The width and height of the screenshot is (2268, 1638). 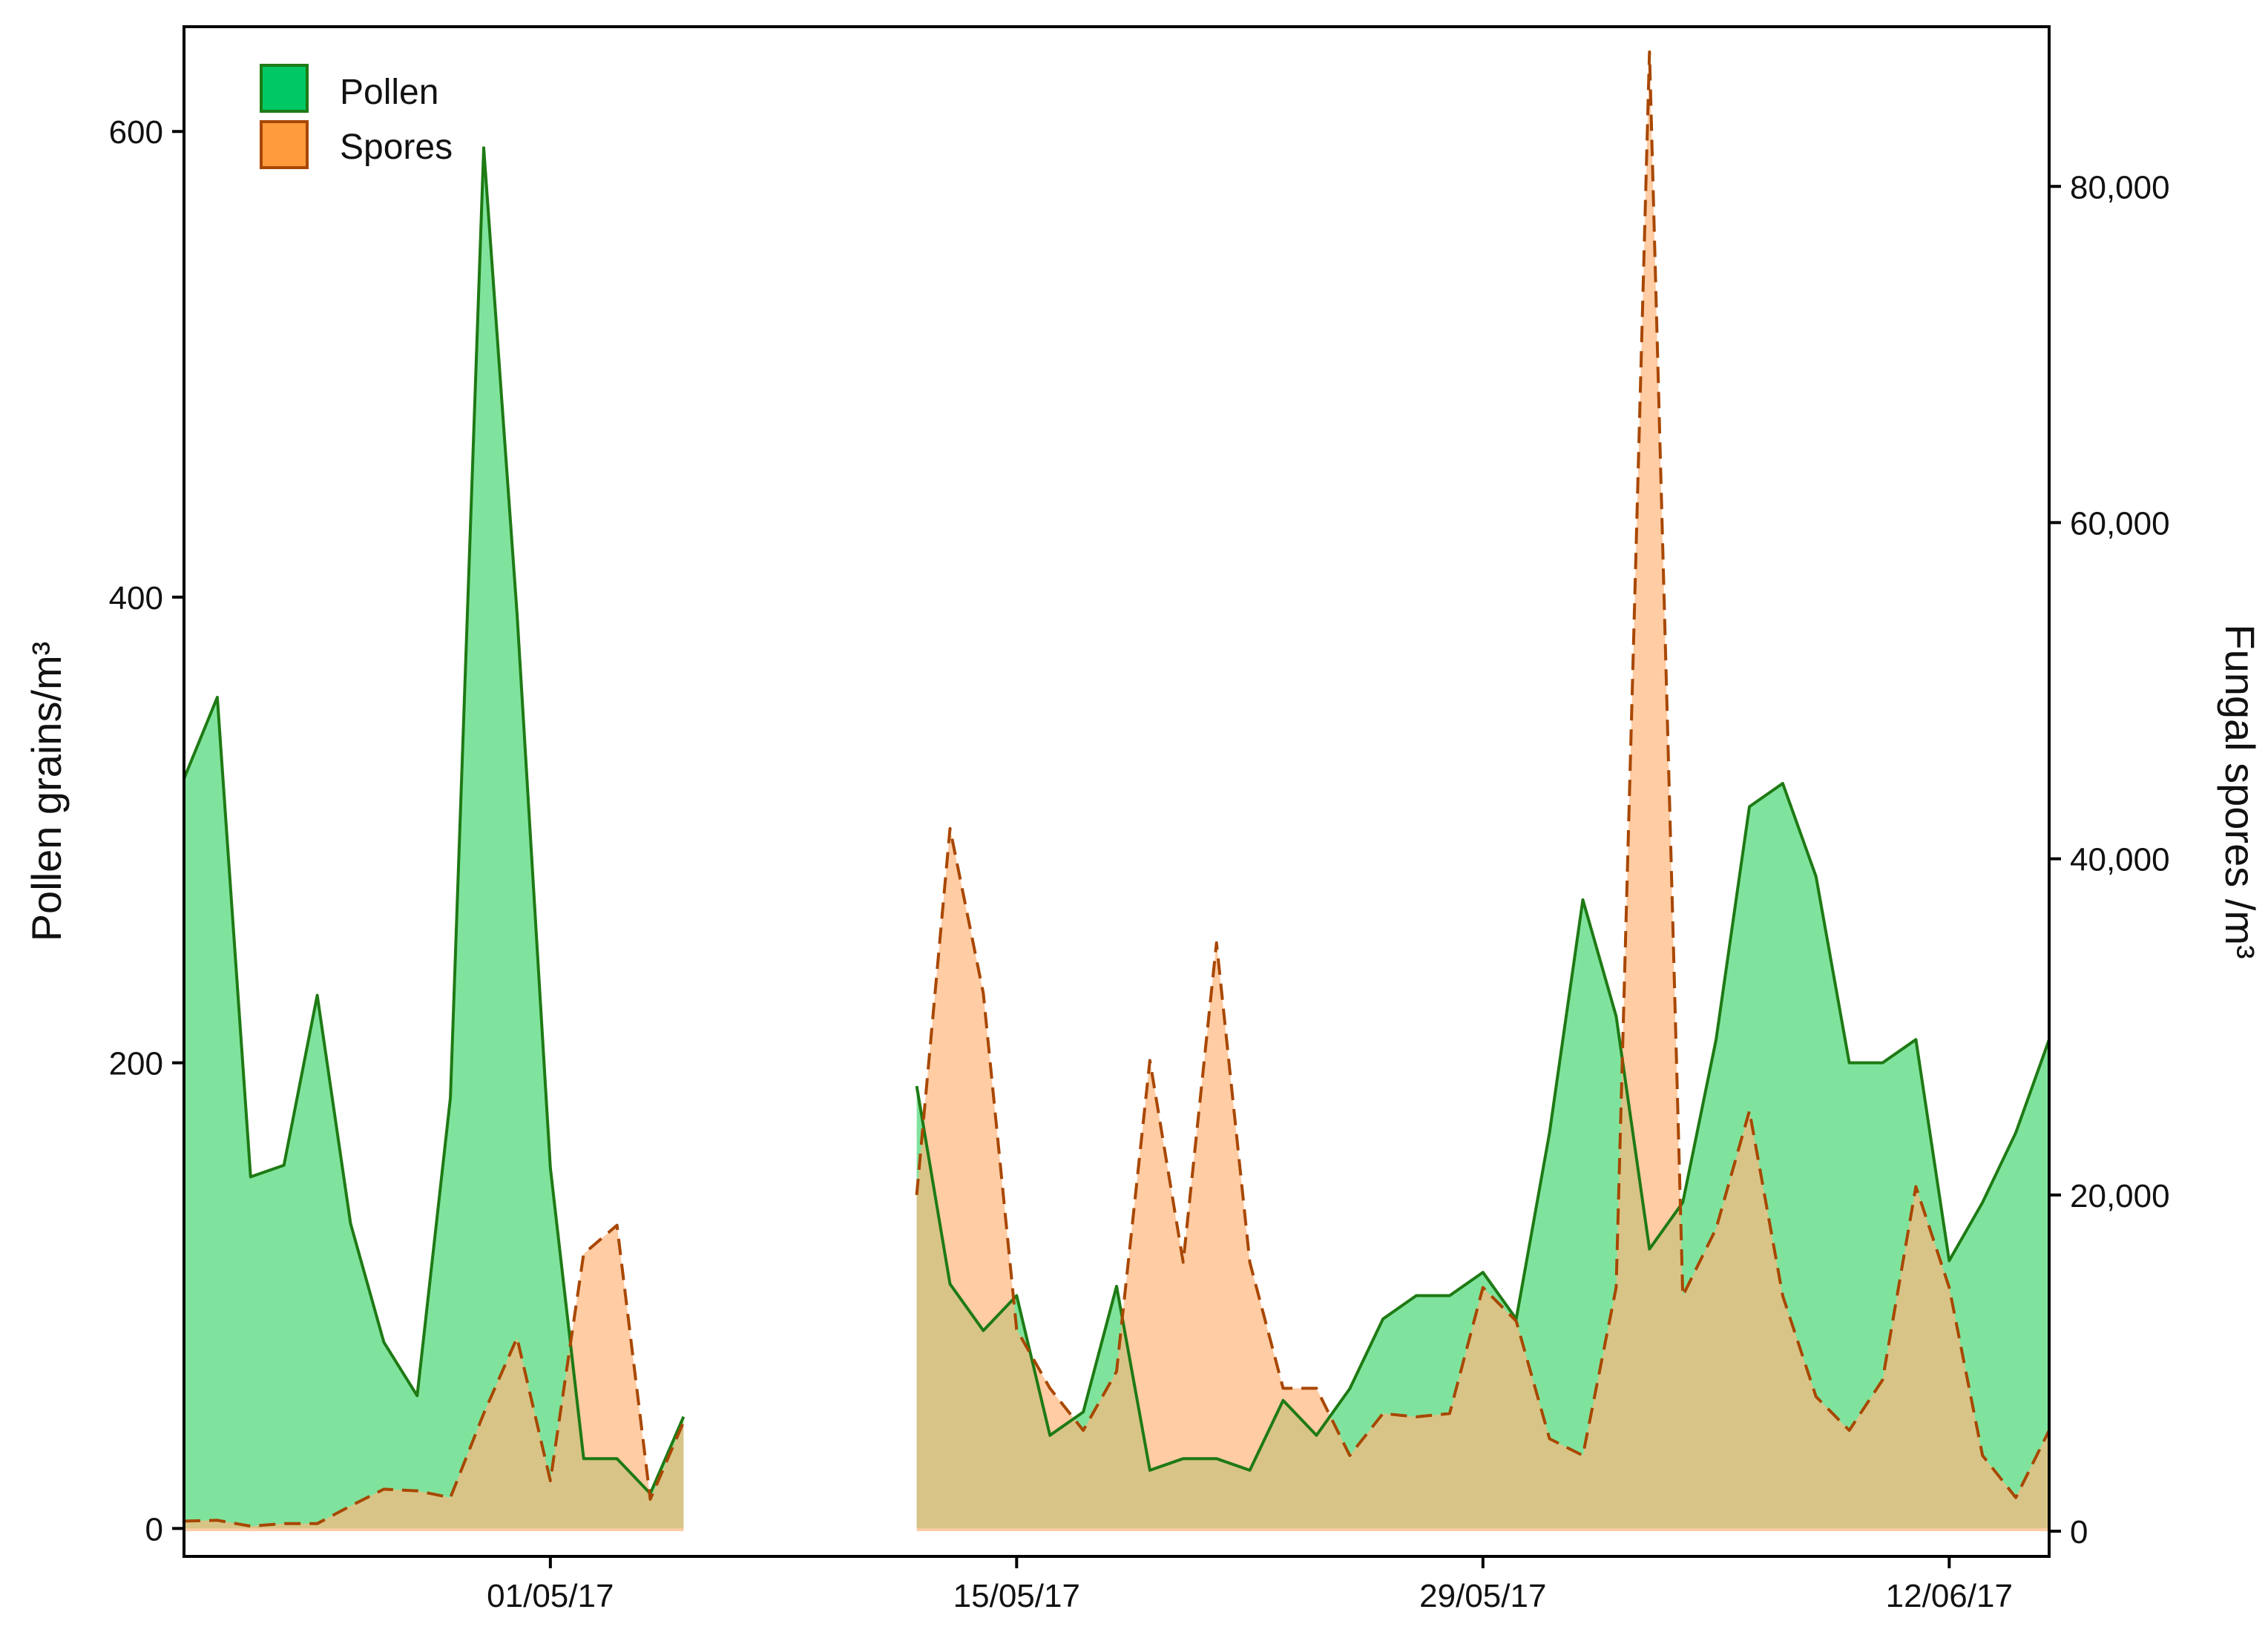 I want to click on left-axis-title: Pollen grains/m³, so click(x=47, y=792).